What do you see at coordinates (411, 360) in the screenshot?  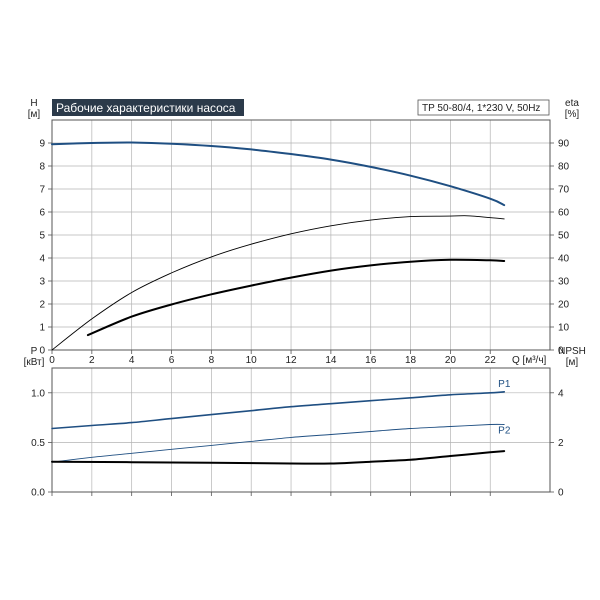 I see `x-tick-label: 18` at bounding box center [411, 360].